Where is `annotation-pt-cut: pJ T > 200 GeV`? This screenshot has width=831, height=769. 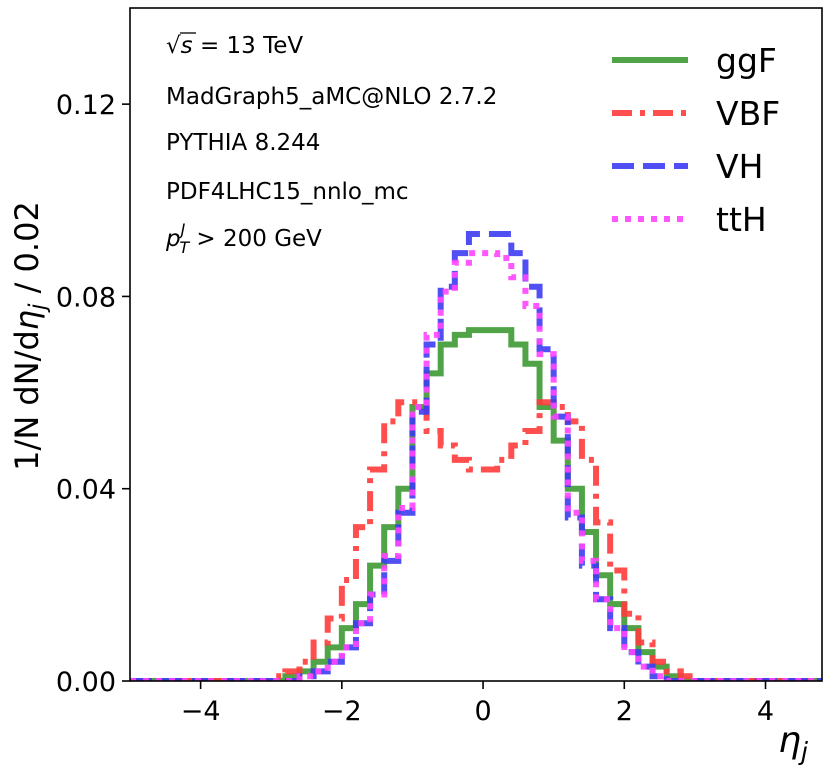
annotation-pt-cut: pJ T > 200 GeV is located at coordinates (243, 238).